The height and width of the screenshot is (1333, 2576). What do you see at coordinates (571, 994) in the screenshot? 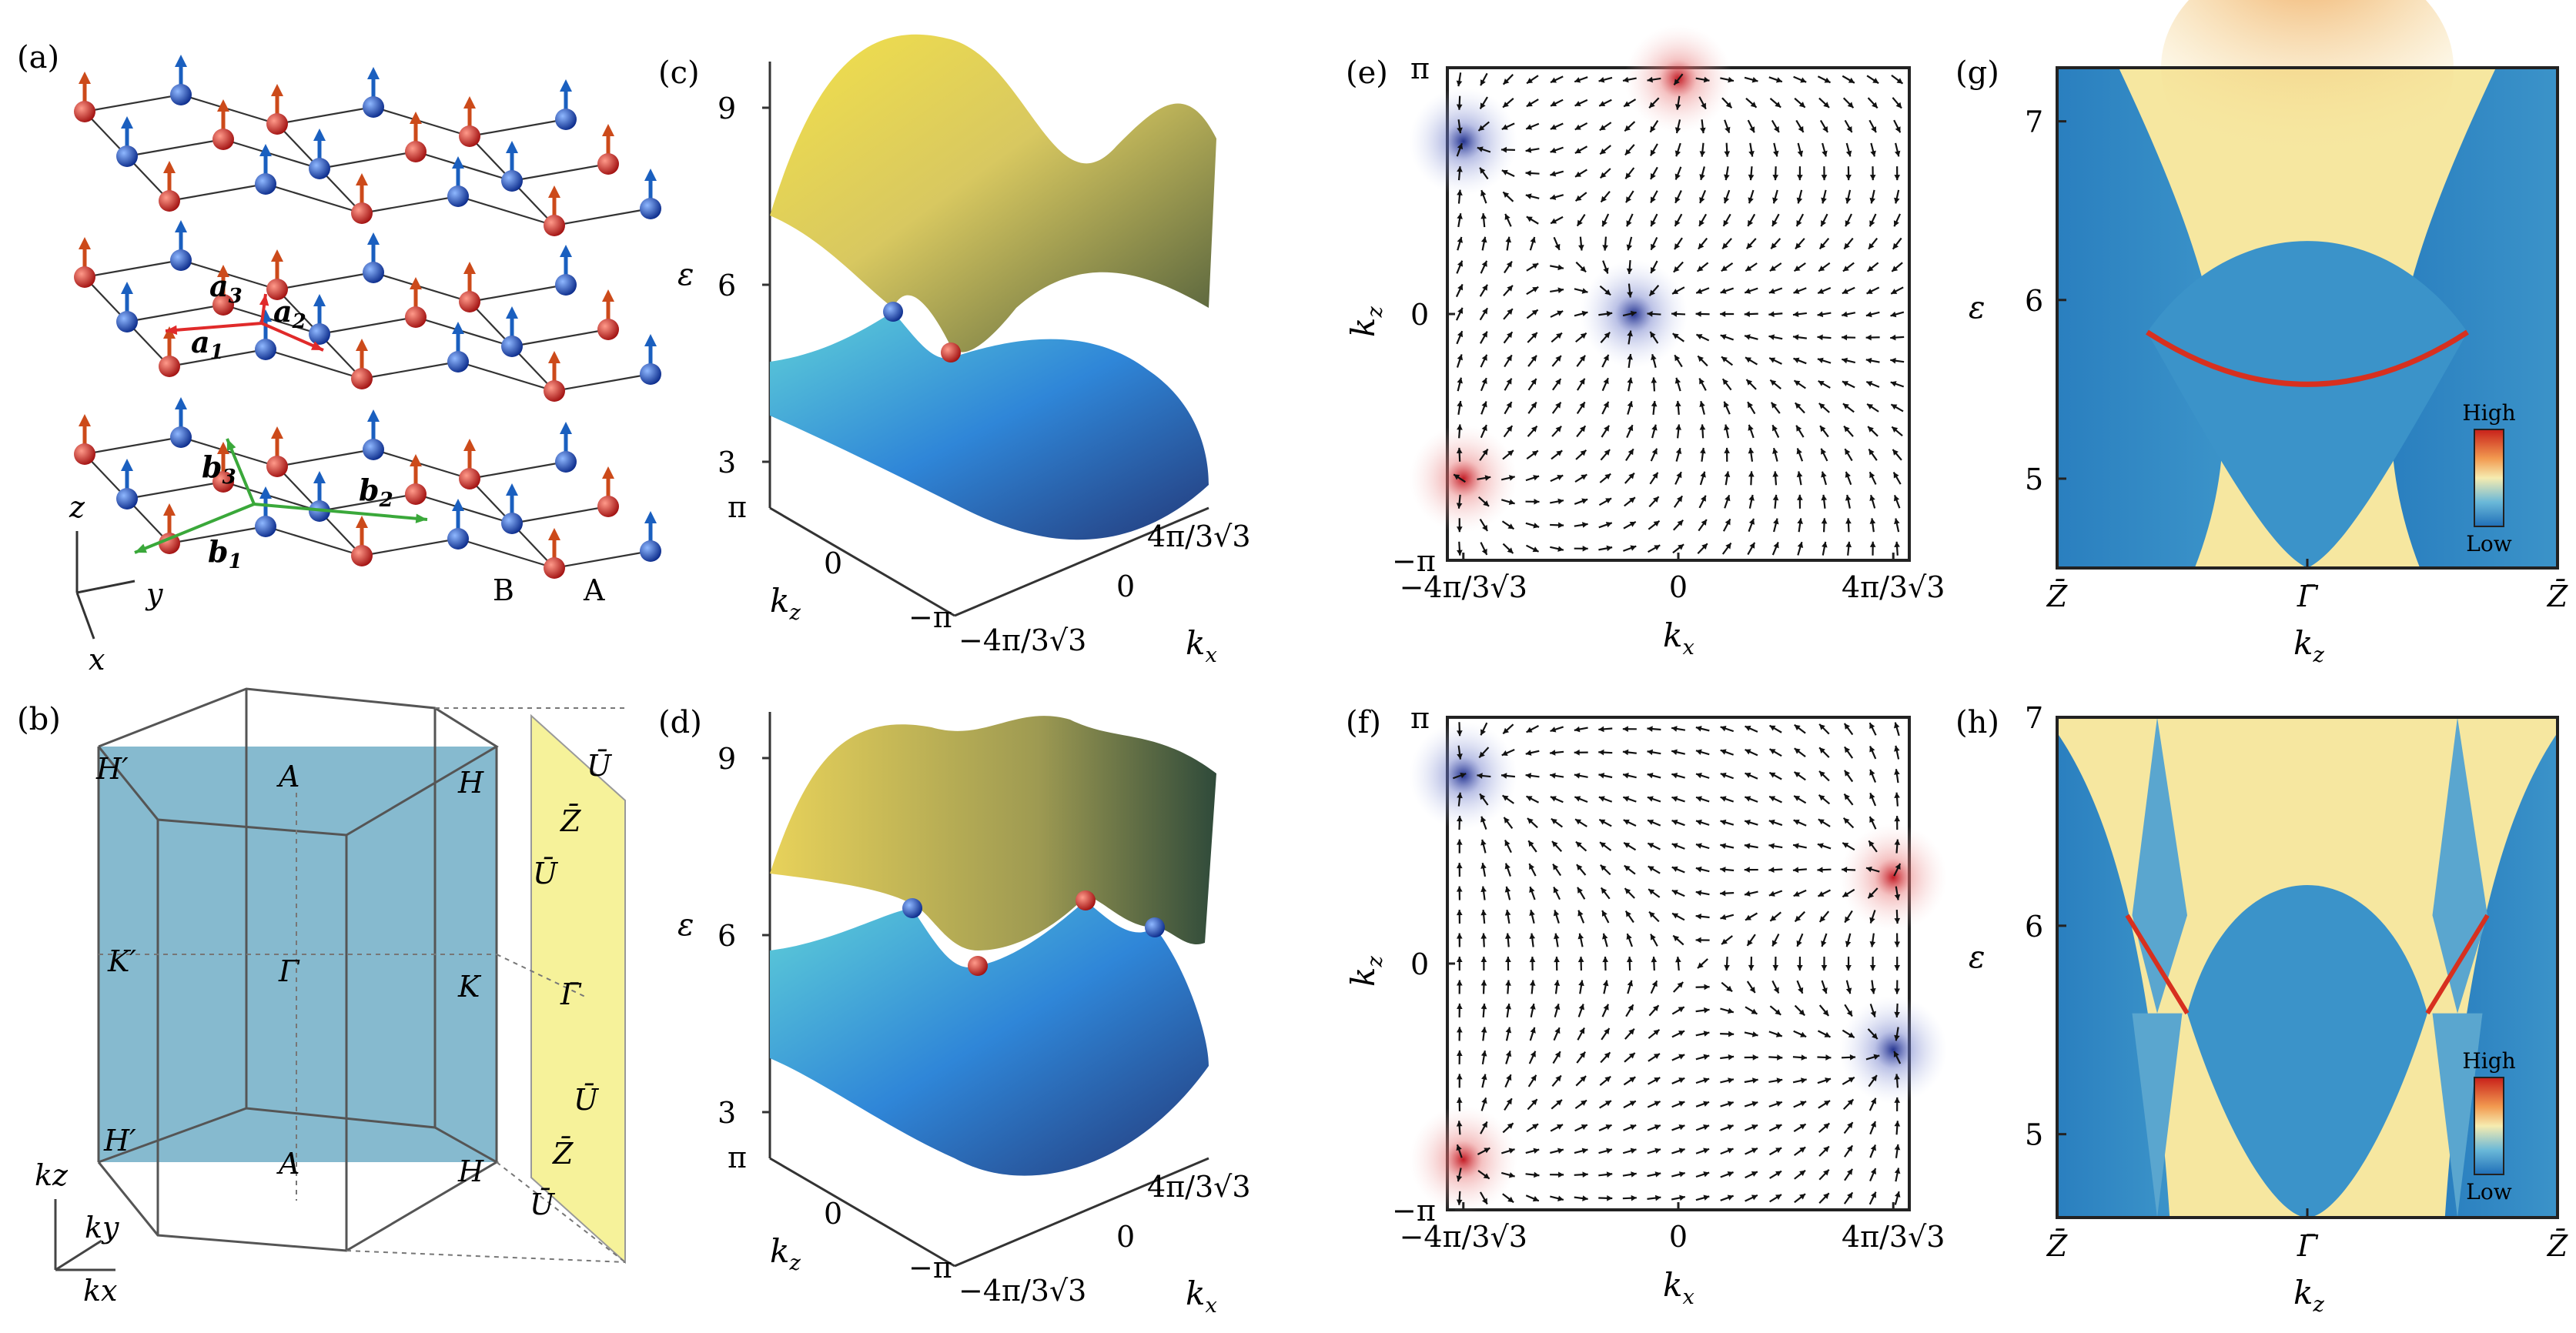
I see `surface-point-gamma: Γ̄` at bounding box center [571, 994].